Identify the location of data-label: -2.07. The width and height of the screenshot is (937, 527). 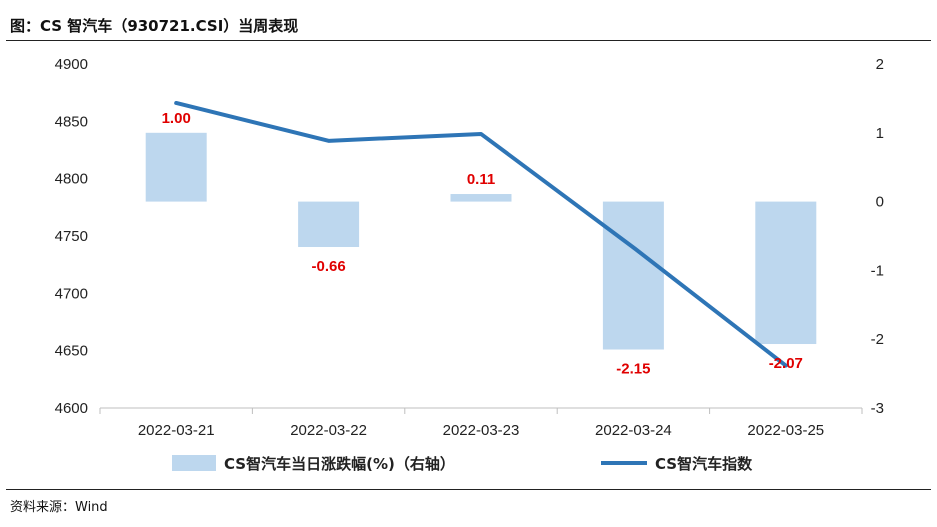
(786, 363).